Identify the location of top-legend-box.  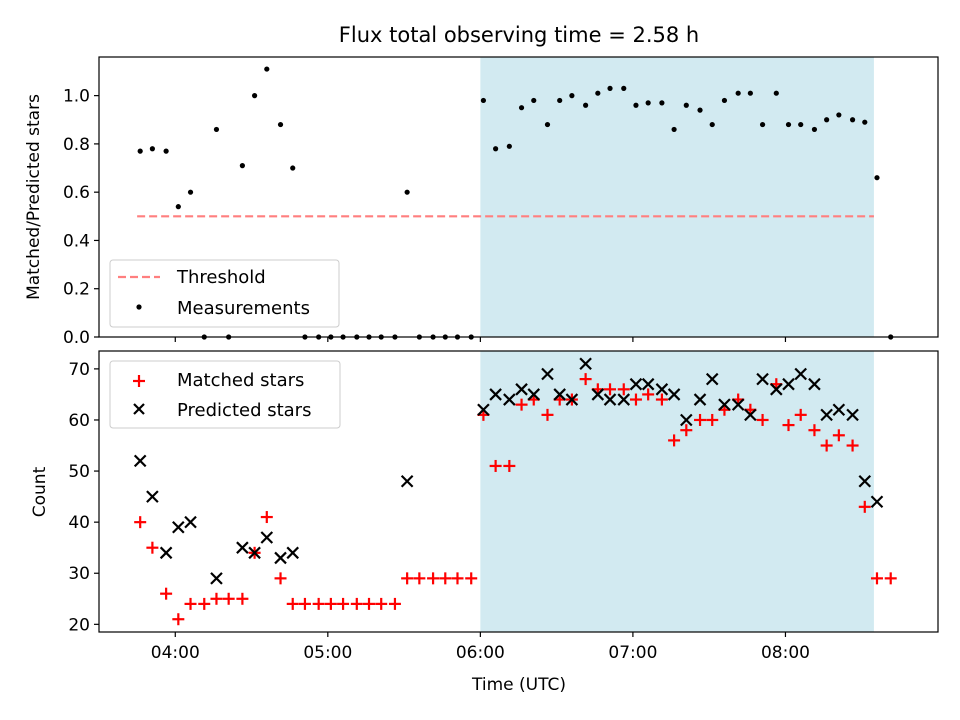
(224, 293).